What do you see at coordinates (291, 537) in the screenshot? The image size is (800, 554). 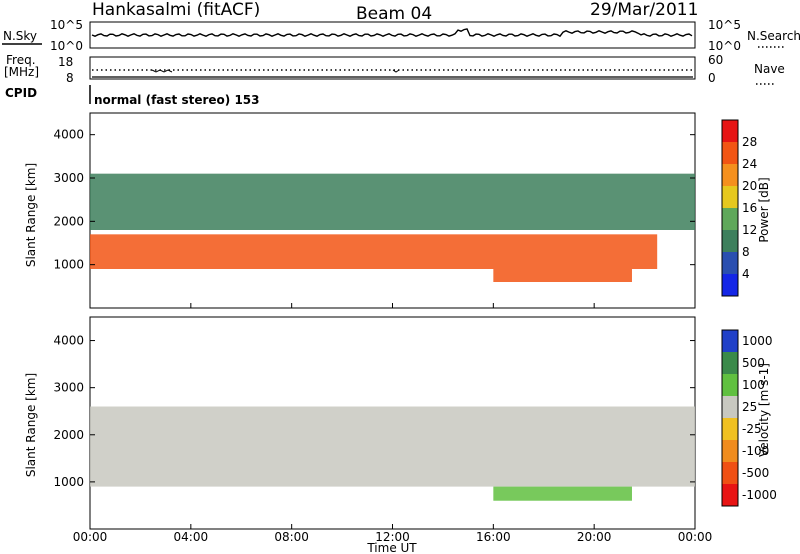 I see `time-tick-label: 08:00` at bounding box center [291, 537].